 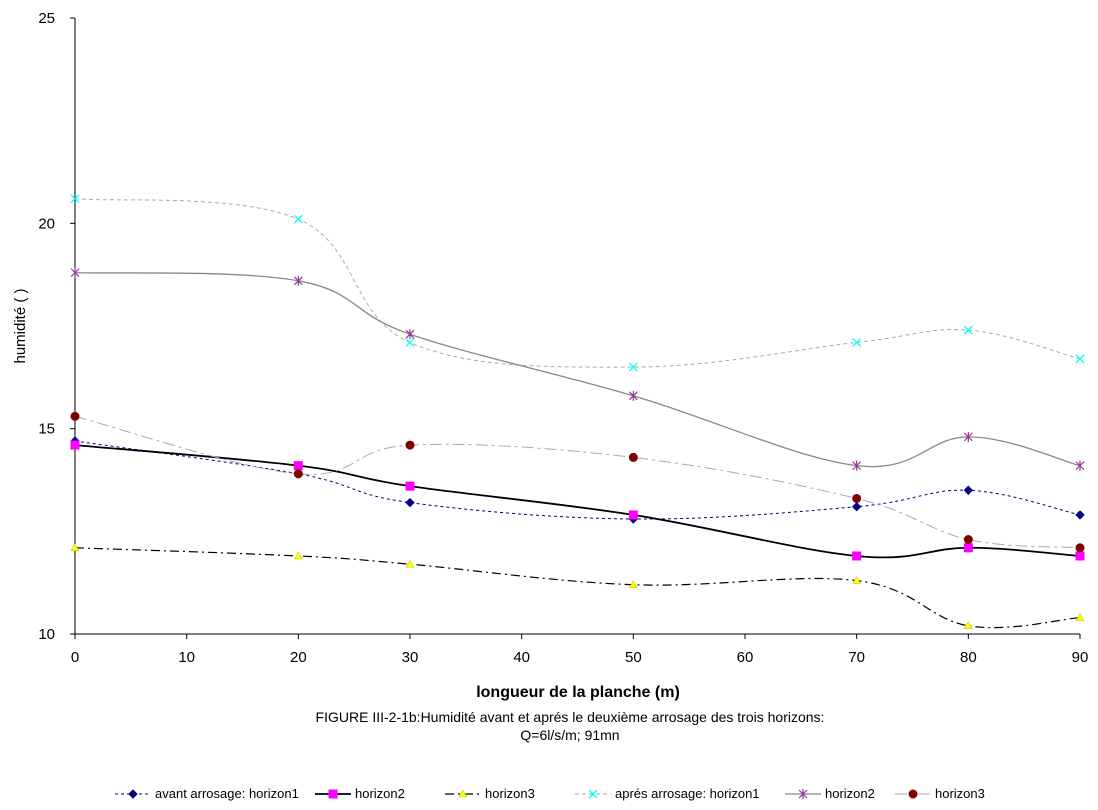 What do you see at coordinates (1080, 657) in the screenshot?
I see `x-tick-label: 90` at bounding box center [1080, 657].